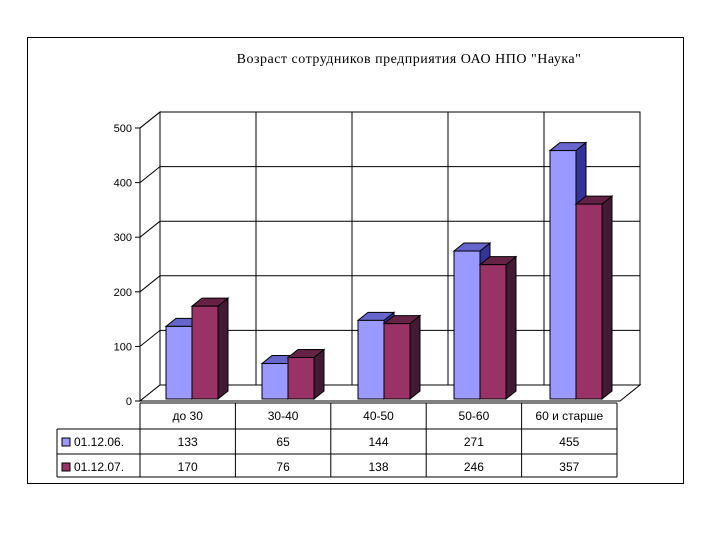  Describe the element at coordinates (123, 347) in the screenshot. I see `y-tick-label: 100` at that location.